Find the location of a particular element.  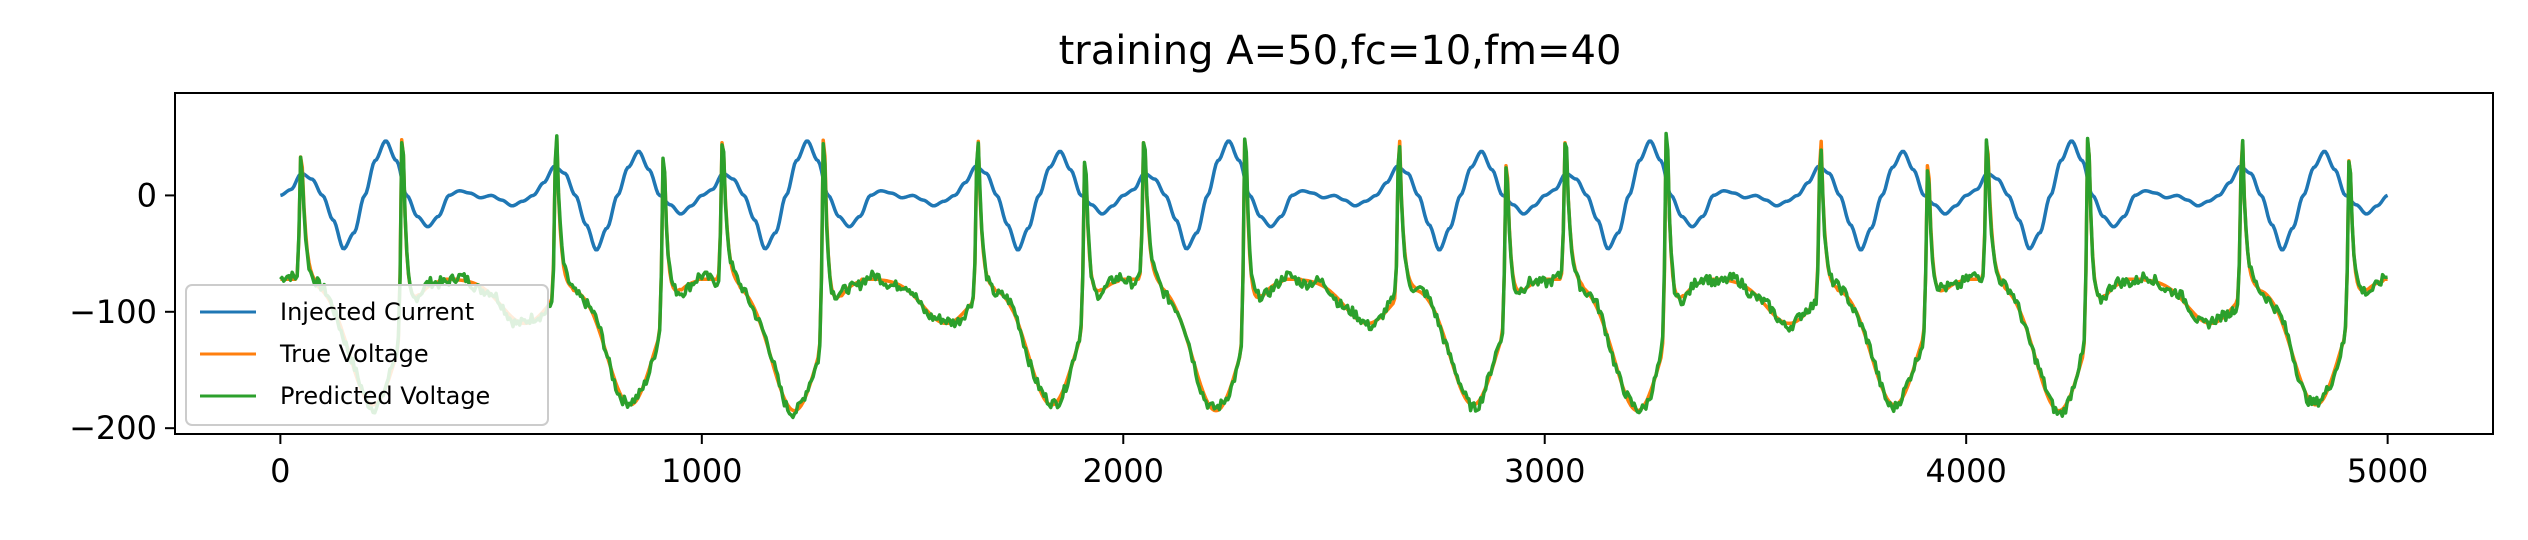

x-tick-label: 5000 is located at coordinates (2387, 471).